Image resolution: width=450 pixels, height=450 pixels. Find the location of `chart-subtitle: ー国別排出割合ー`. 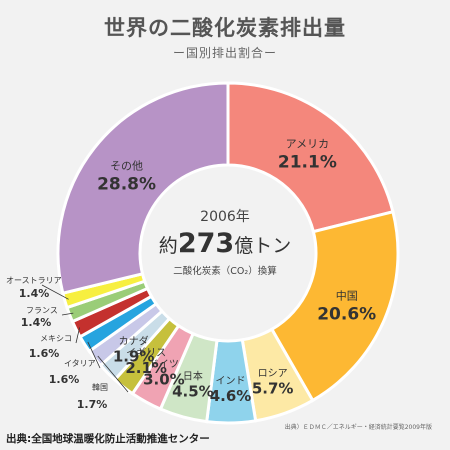

chart-subtitle: ー国別排出割合ー is located at coordinates (224, 53).